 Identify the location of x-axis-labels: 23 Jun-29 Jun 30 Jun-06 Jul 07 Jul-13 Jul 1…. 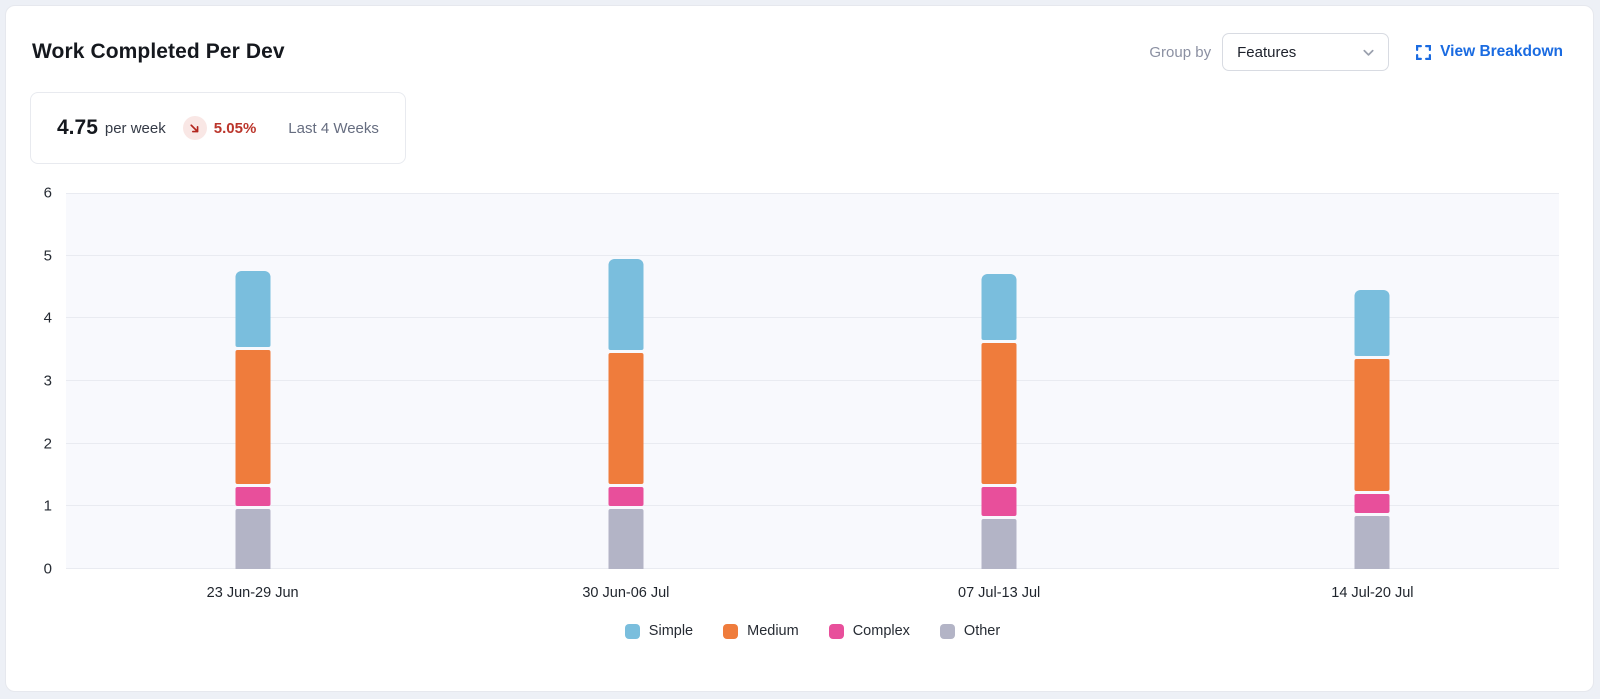
(812, 593).